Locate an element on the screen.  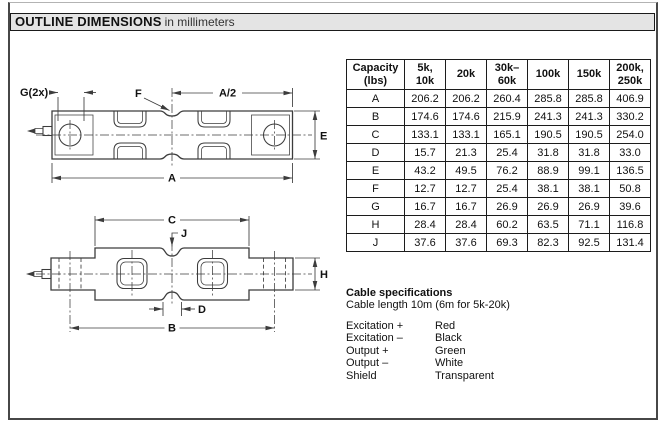
dim-d: D is located at coordinates (177, 309).